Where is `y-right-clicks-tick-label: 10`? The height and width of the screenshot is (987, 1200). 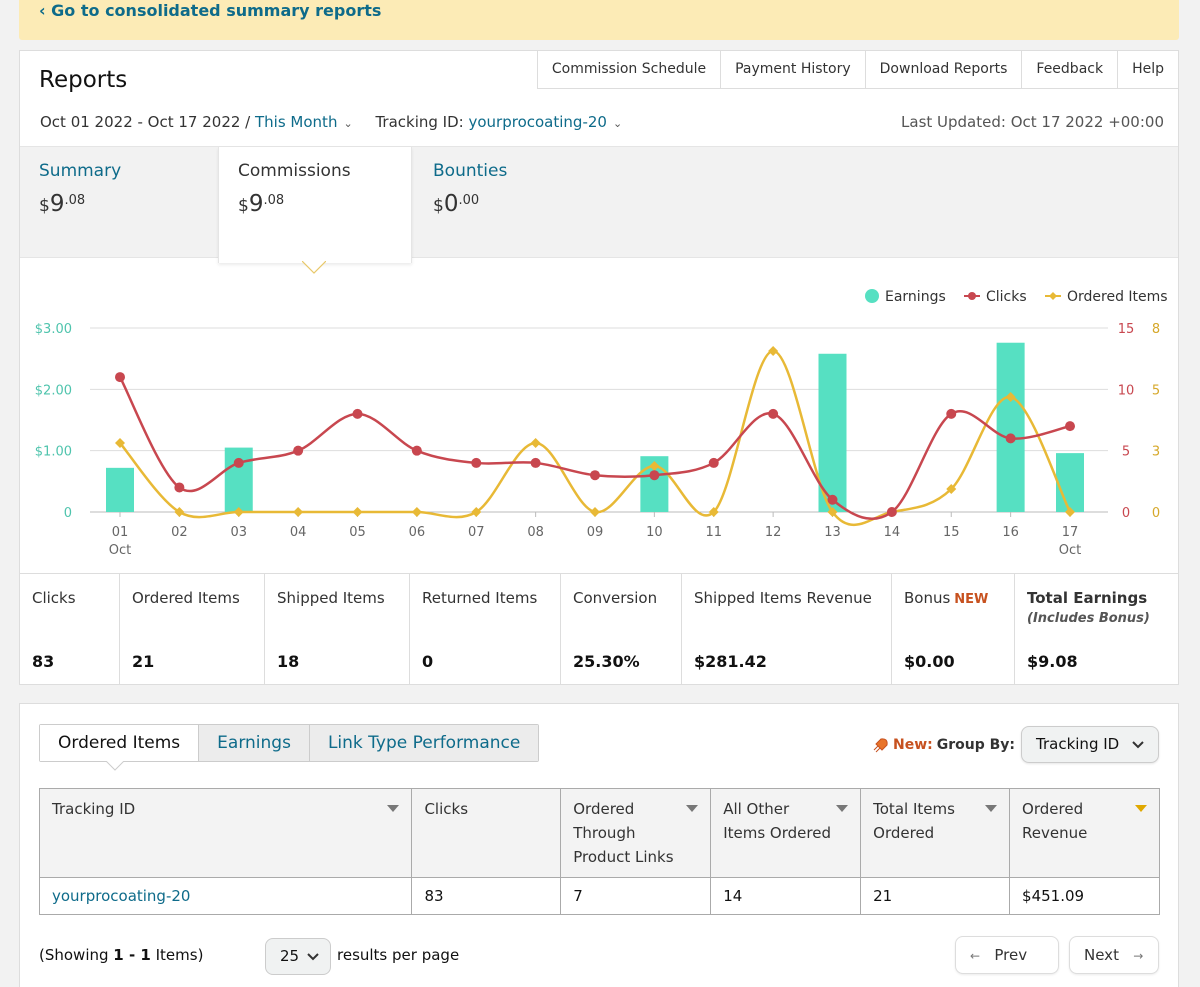 y-right-clicks-tick-label: 10 is located at coordinates (1126, 390).